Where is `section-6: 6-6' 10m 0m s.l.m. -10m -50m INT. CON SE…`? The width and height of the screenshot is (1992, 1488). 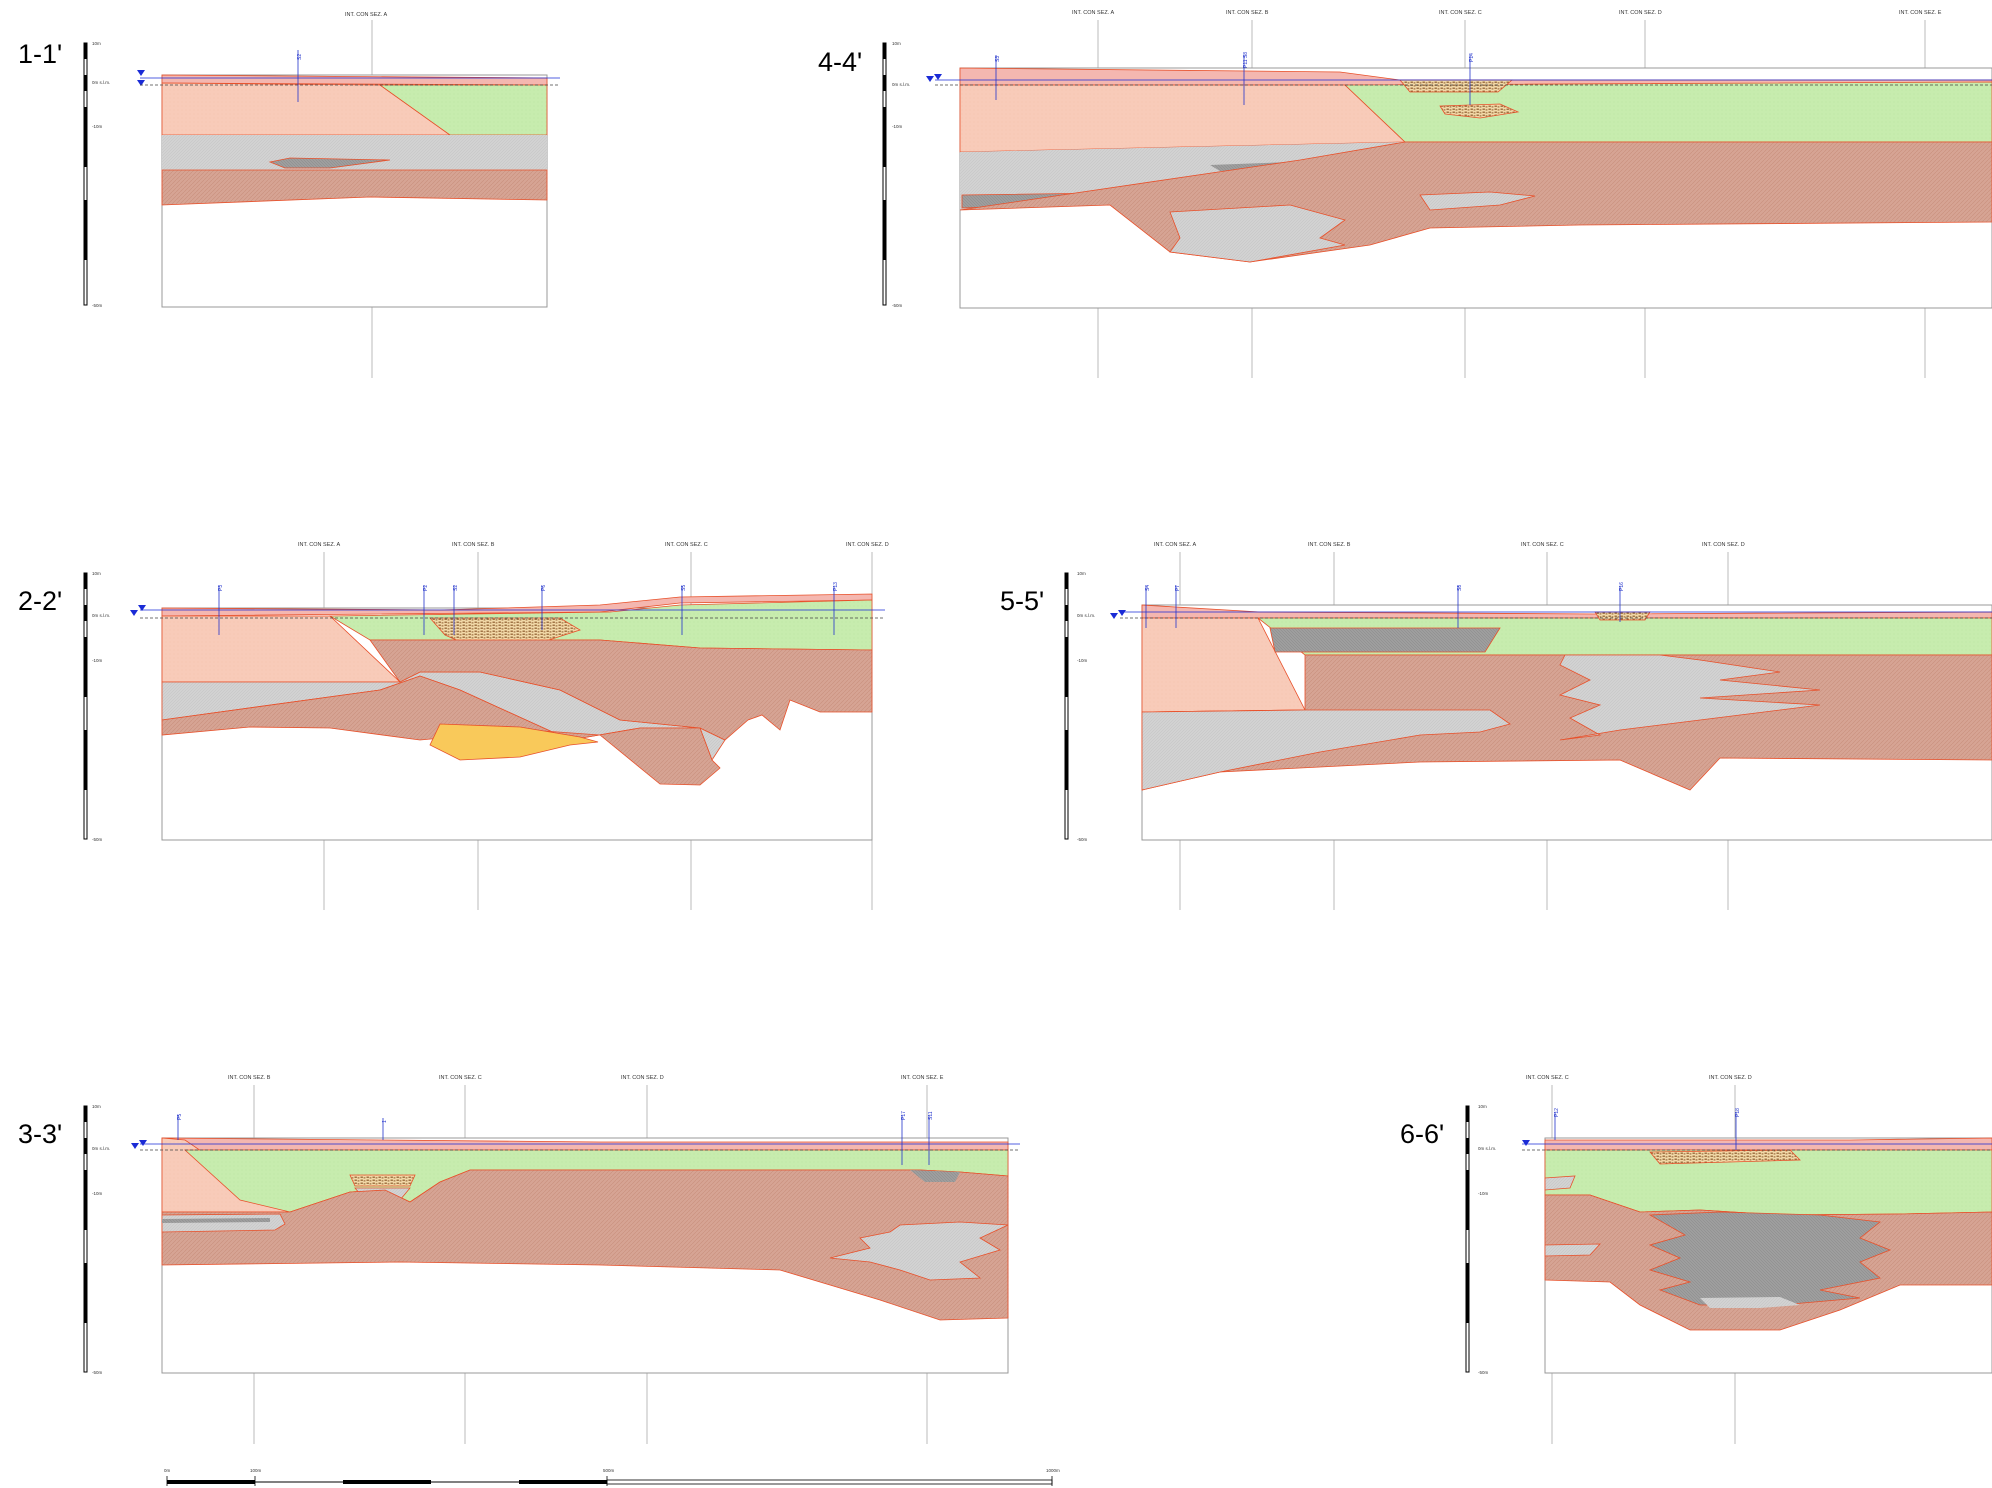
section-6: 6-6' 10m 0m s.l.m. -10m -50m INT. CON SE… is located at coordinates (1696, 1259).